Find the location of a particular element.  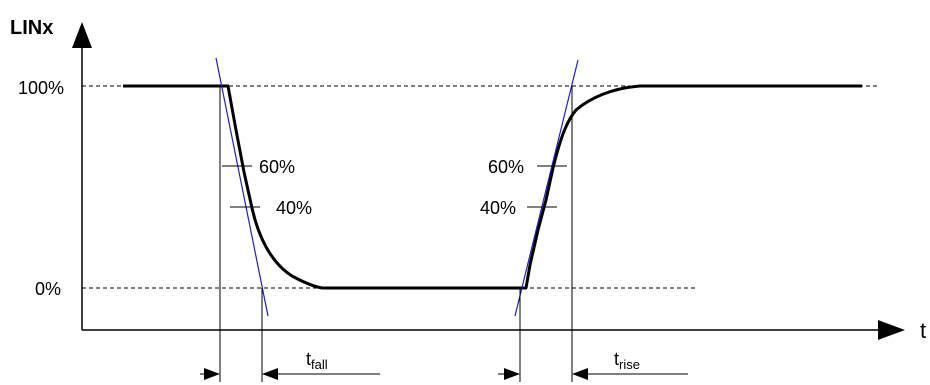

rise-mark-60-label: 60% is located at coordinates (506, 167).